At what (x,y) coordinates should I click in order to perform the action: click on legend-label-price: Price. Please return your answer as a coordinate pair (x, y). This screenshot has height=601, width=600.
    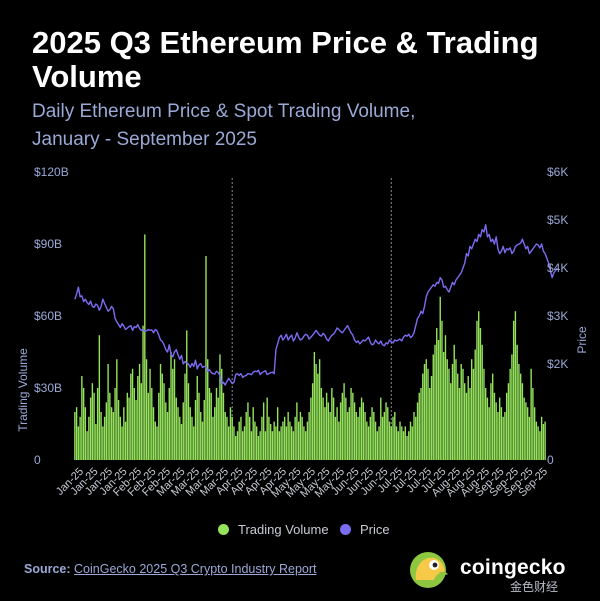
    Looking at the image, I should click on (375, 529).